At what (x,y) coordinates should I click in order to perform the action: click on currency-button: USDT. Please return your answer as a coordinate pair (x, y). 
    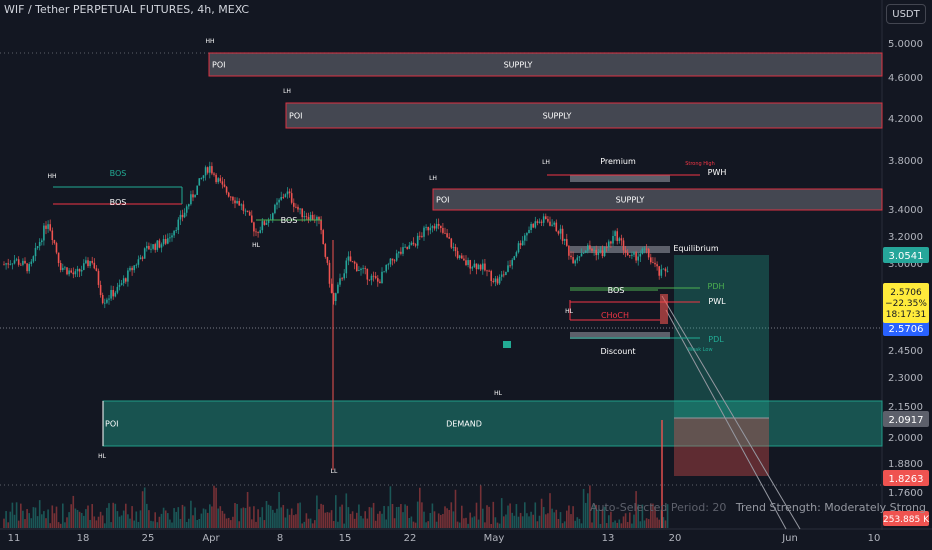
    Looking at the image, I should click on (906, 14).